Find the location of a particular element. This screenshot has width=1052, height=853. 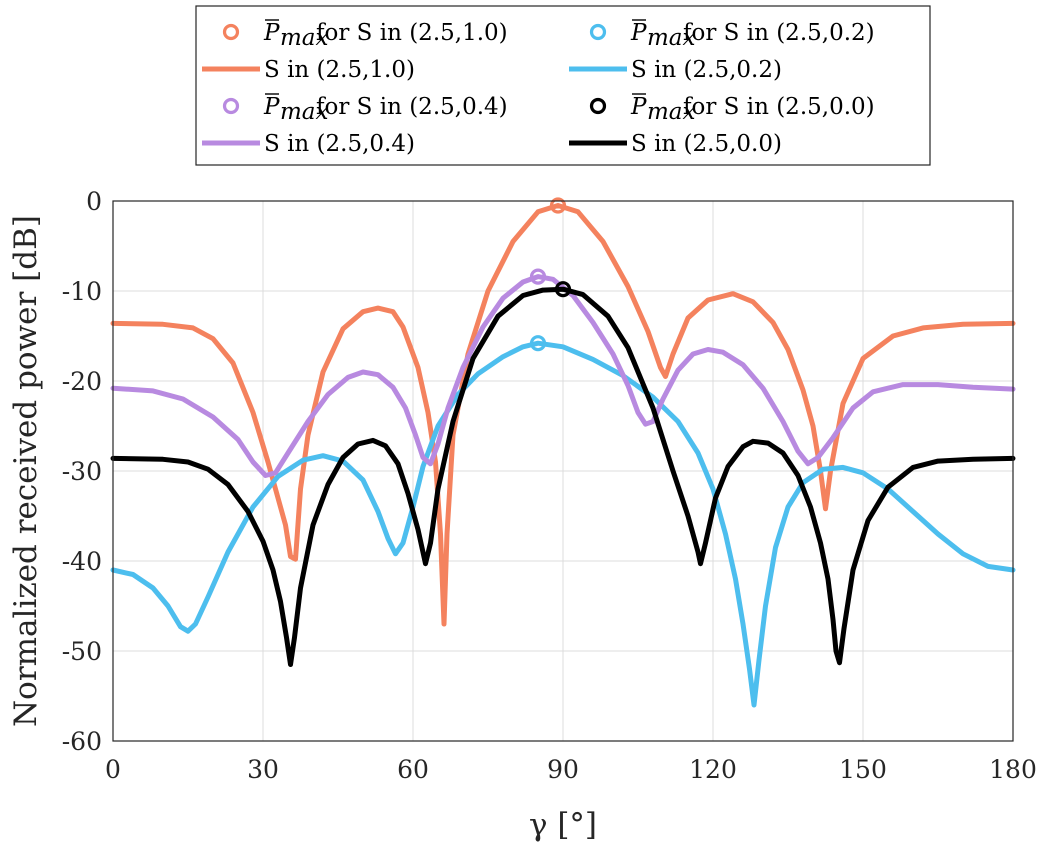

y-tick-label: -50 is located at coordinates (82, 651).